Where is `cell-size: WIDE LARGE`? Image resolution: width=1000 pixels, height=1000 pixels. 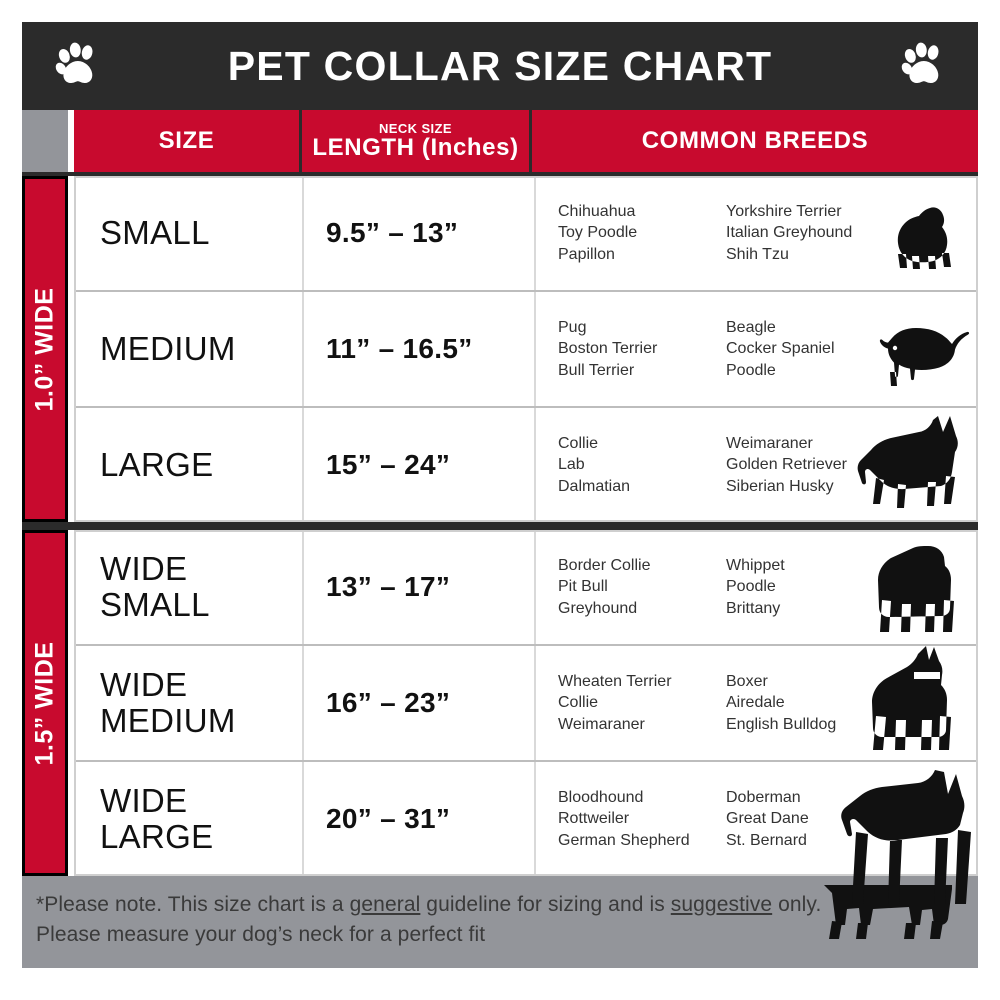 cell-size: WIDE LARGE is located at coordinates (188, 819).